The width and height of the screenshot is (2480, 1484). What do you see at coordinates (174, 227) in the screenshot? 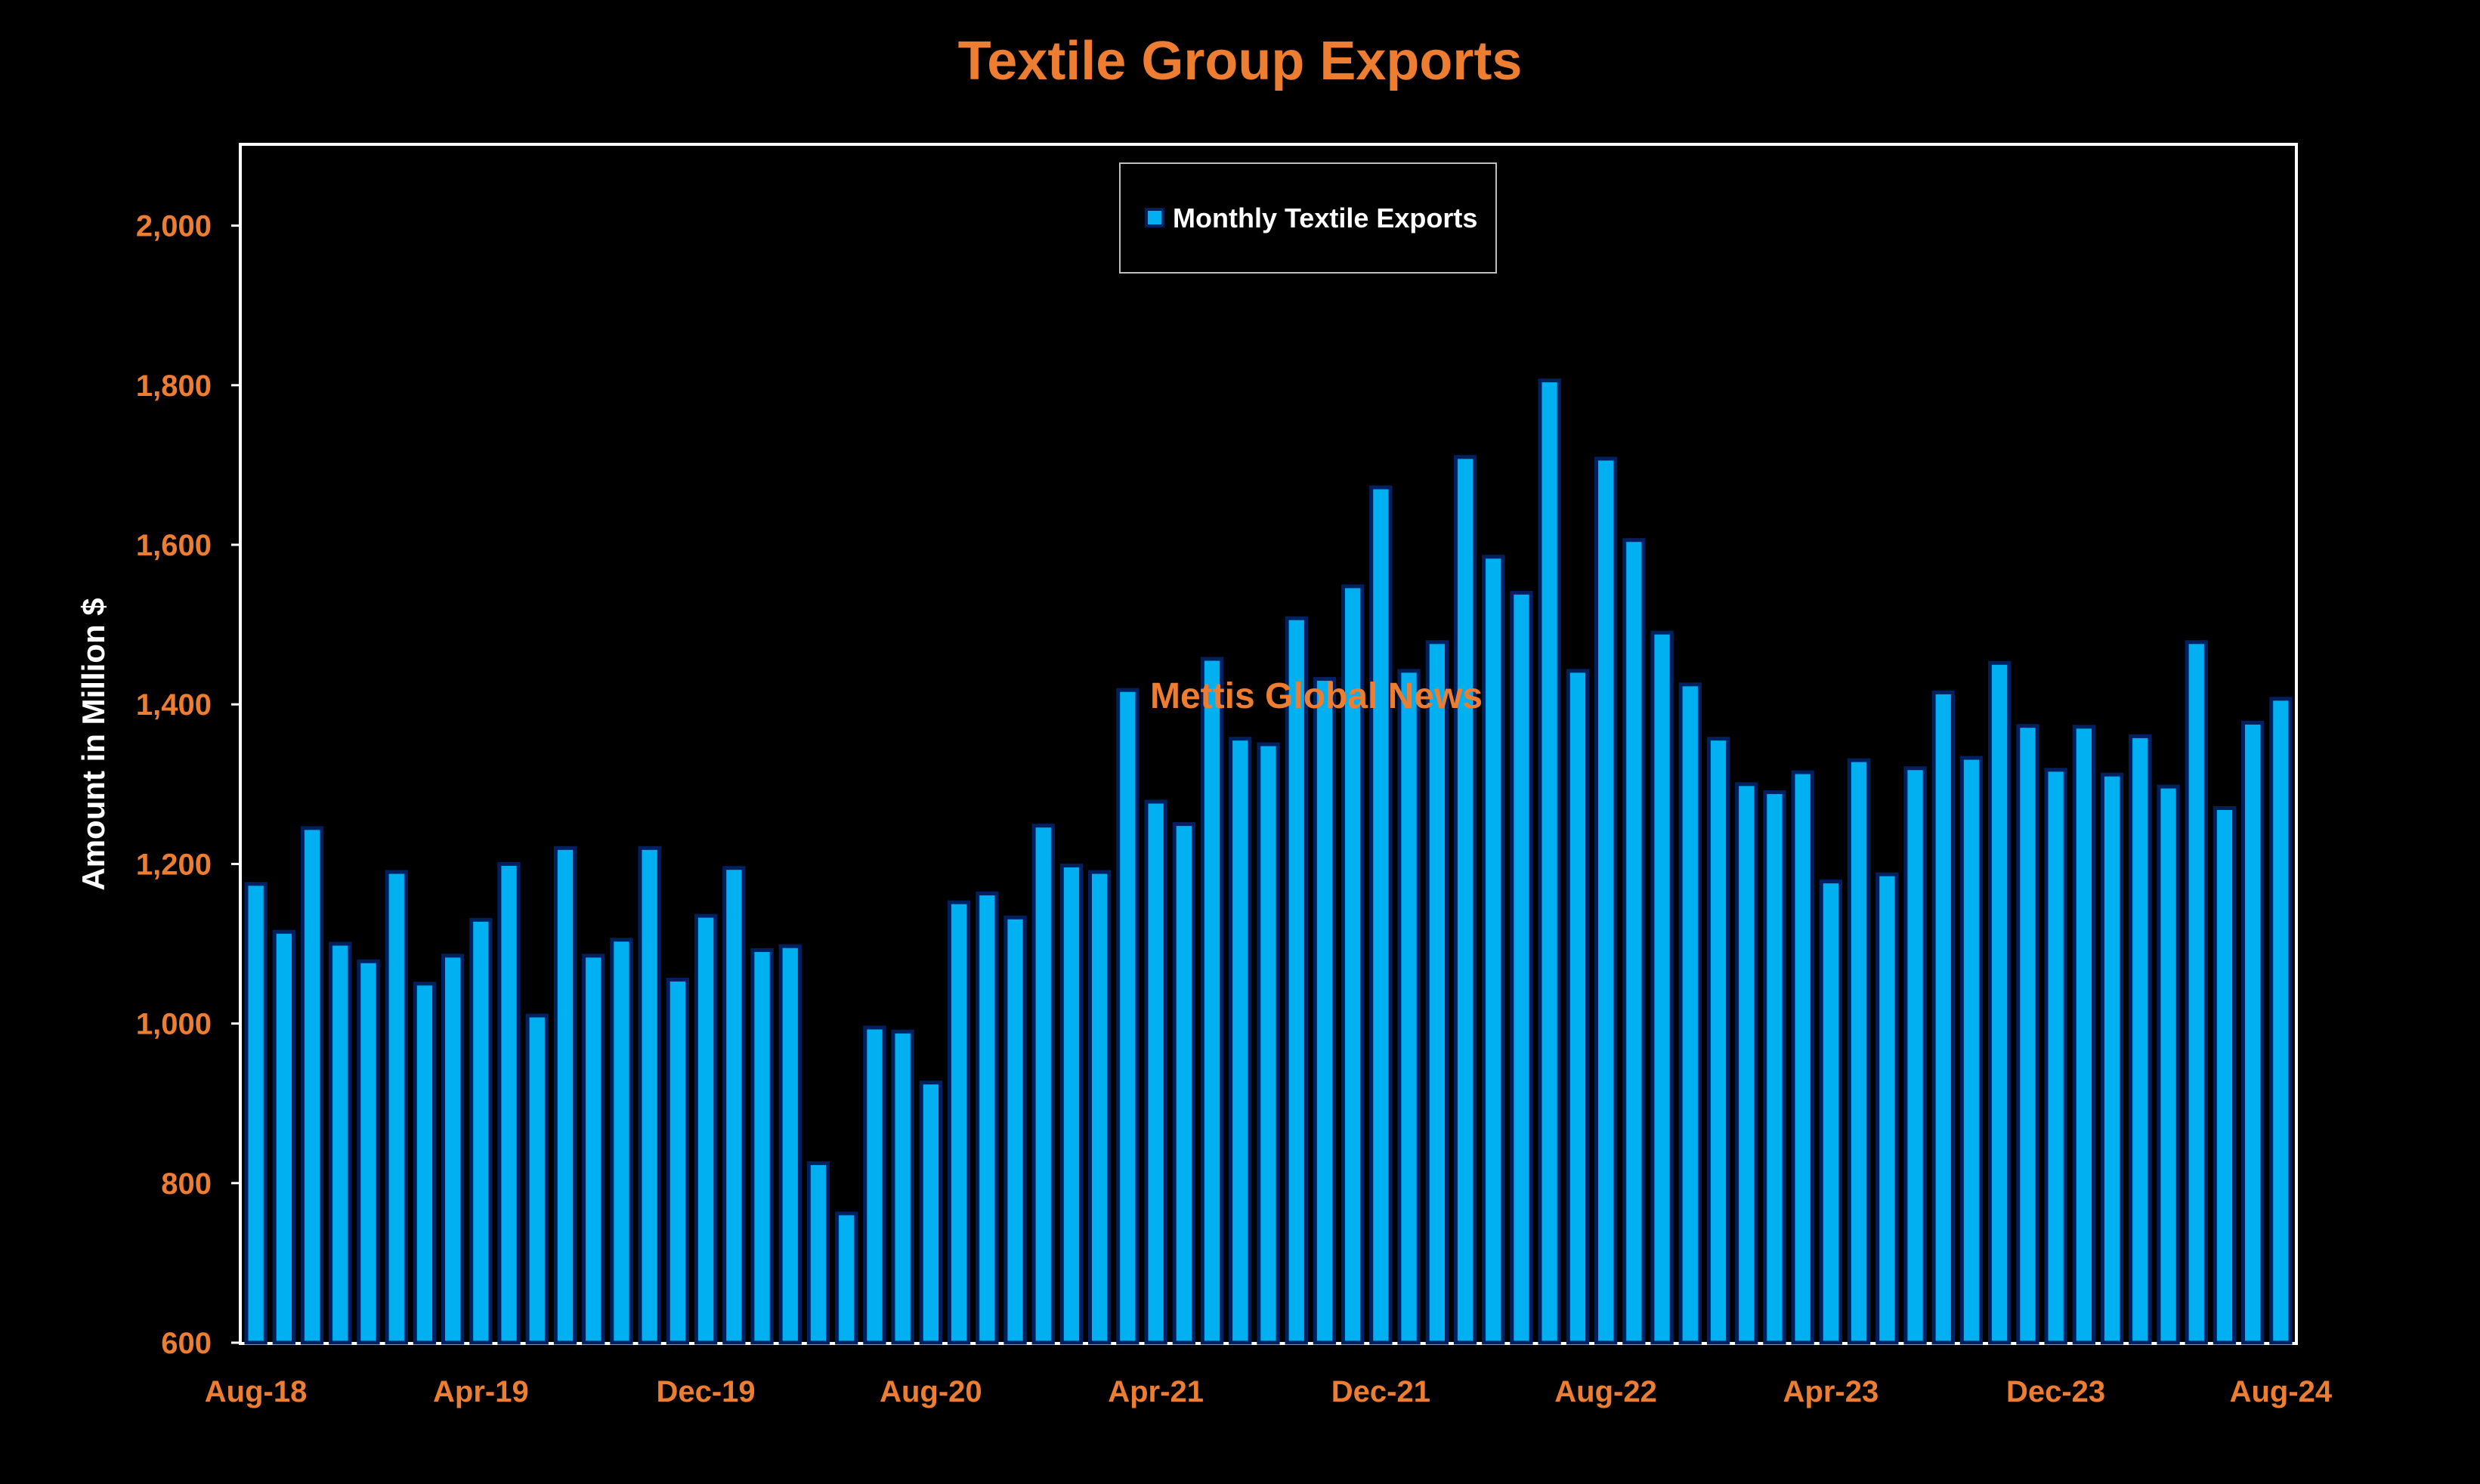
I see `y-tick-label: 2,000` at bounding box center [174, 227].